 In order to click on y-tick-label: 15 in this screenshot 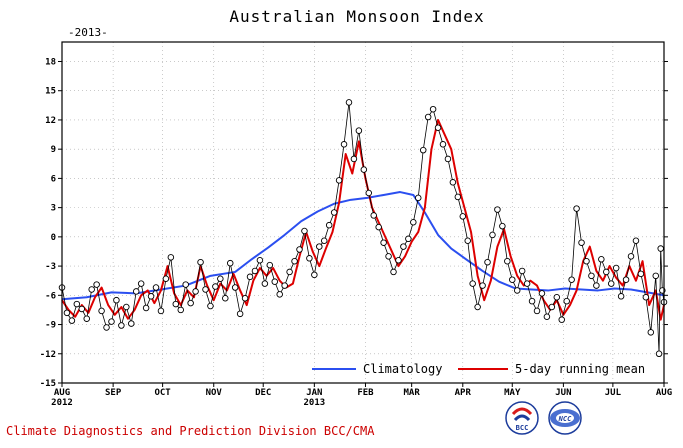, I will do `click(50, 92)`.